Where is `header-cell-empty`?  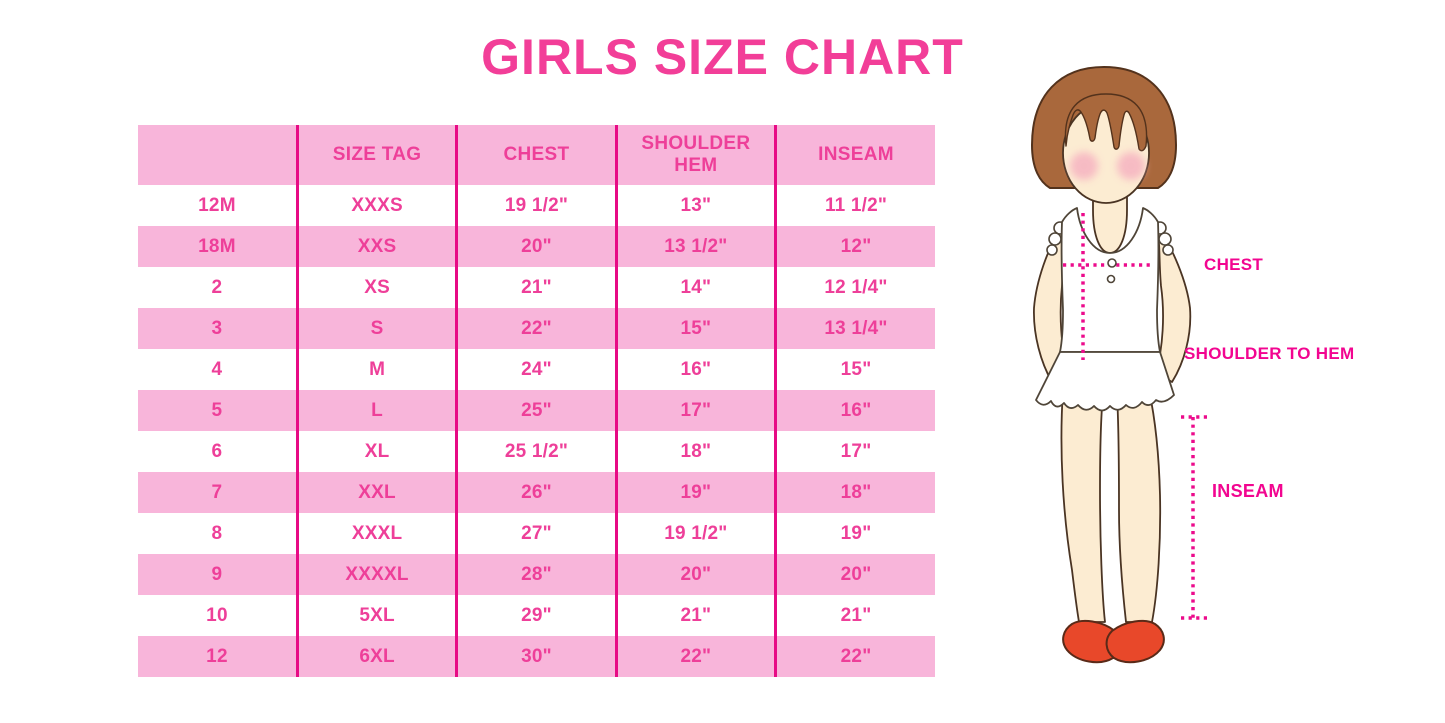
header-cell-empty is located at coordinates (218, 155).